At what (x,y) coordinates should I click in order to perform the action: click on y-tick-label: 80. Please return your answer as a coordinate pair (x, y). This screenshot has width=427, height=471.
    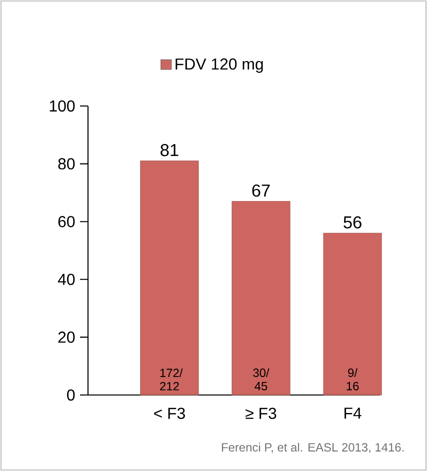
    Looking at the image, I should click on (66, 164).